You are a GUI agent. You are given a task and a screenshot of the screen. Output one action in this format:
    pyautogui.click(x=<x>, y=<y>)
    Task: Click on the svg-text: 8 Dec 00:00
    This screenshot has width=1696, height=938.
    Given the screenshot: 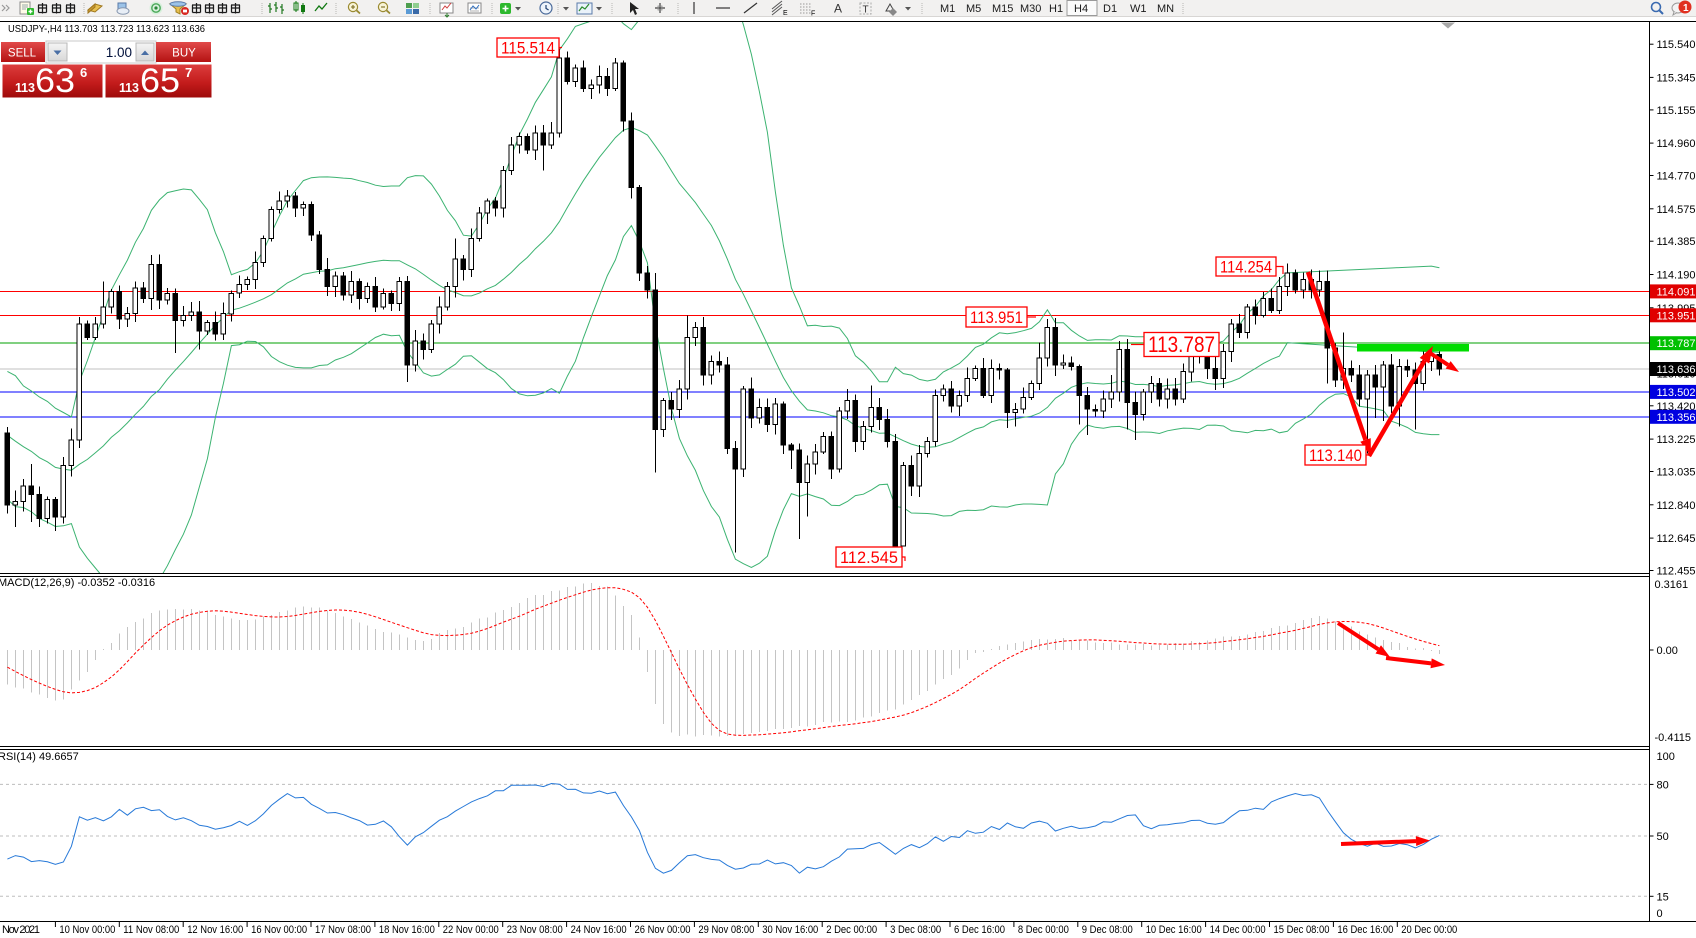 What is the action you would take?
    pyautogui.click(x=1043, y=930)
    